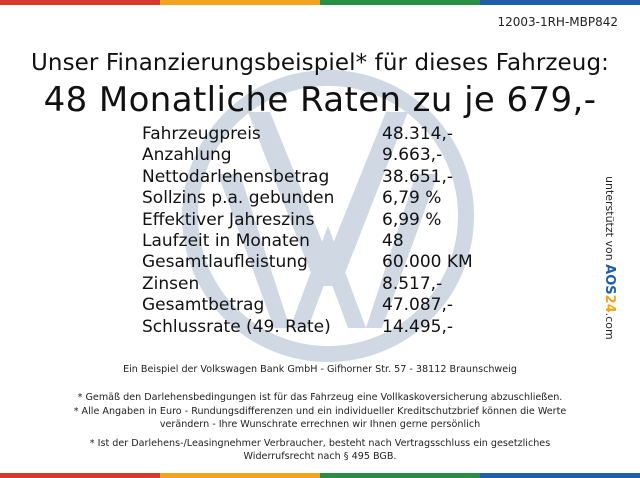 The height and width of the screenshot is (478, 640). Describe the element at coordinates (557, 22) in the screenshot. I see `reference-number: 12003-1RH-MBP842` at that location.